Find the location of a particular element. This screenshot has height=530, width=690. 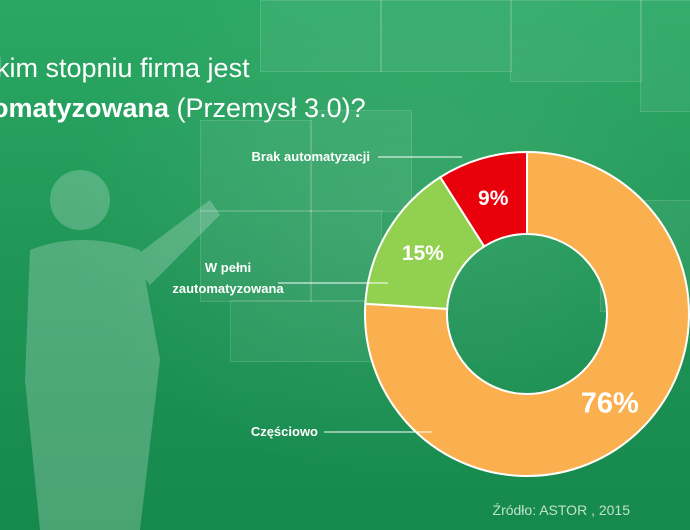

slice-value-label-1: 15% is located at coordinates (423, 253).